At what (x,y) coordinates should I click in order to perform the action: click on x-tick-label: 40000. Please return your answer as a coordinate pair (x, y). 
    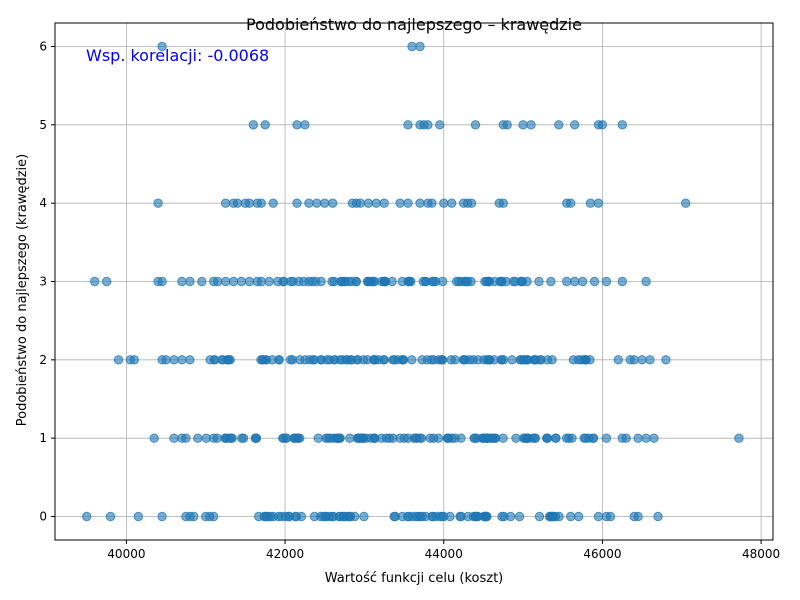
    Looking at the image, I should click on (126, 554).